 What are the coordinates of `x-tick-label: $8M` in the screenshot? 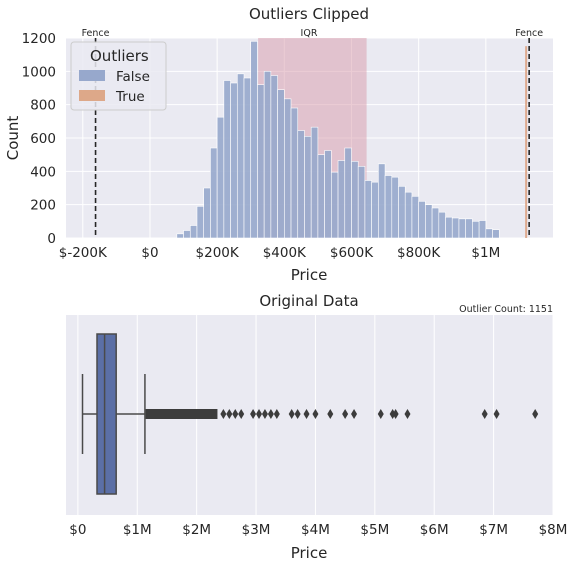 It's located at (553, 530).